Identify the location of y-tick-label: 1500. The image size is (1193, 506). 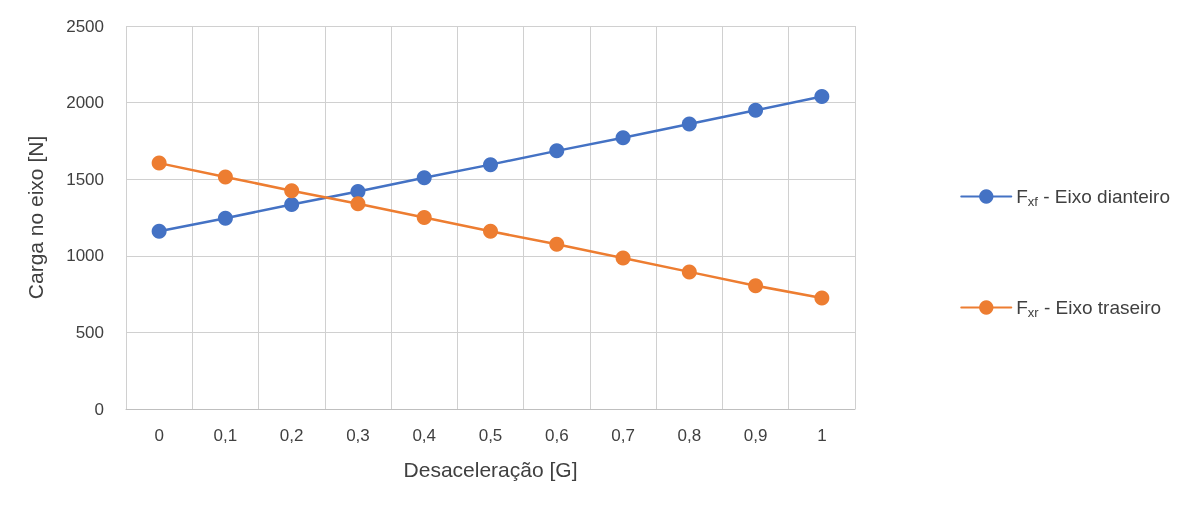
(85, 179).